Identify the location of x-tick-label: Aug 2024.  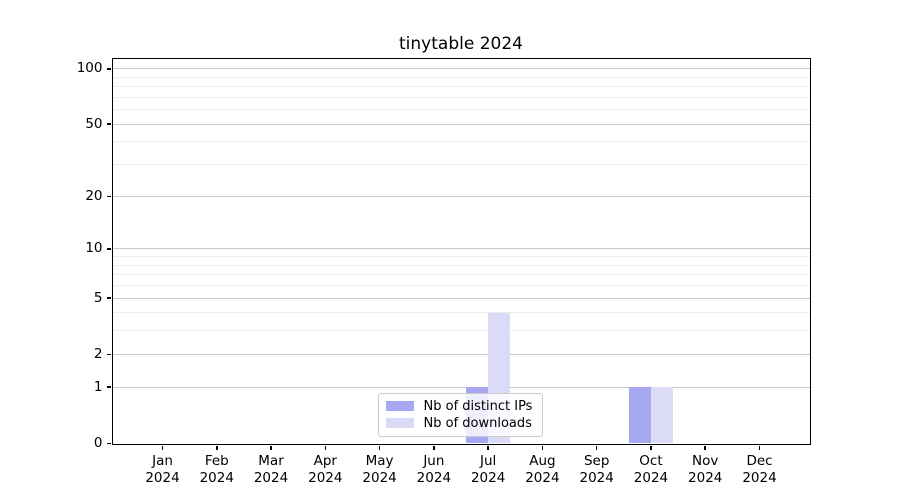
(542, 470).